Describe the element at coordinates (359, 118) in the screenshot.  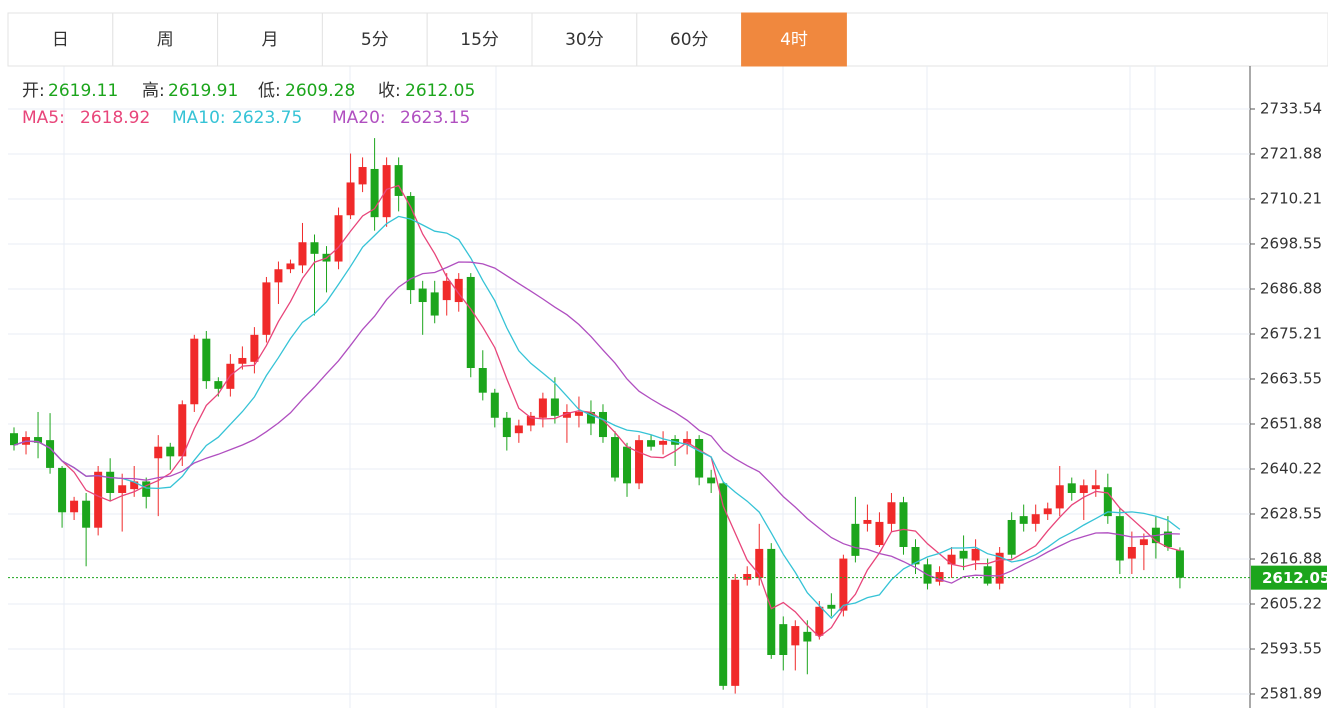
I see `ma-label: MA20:` at that location.